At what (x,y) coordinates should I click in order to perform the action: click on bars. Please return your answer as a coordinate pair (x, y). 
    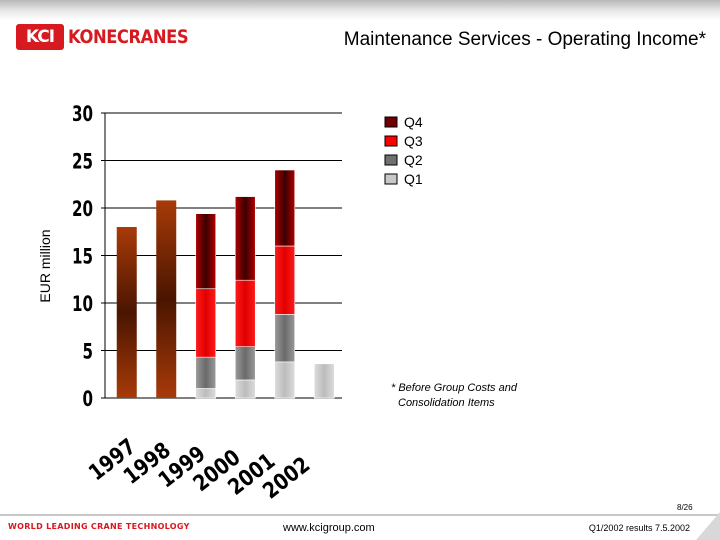
    Looking at the image, I should click on (225, 284).